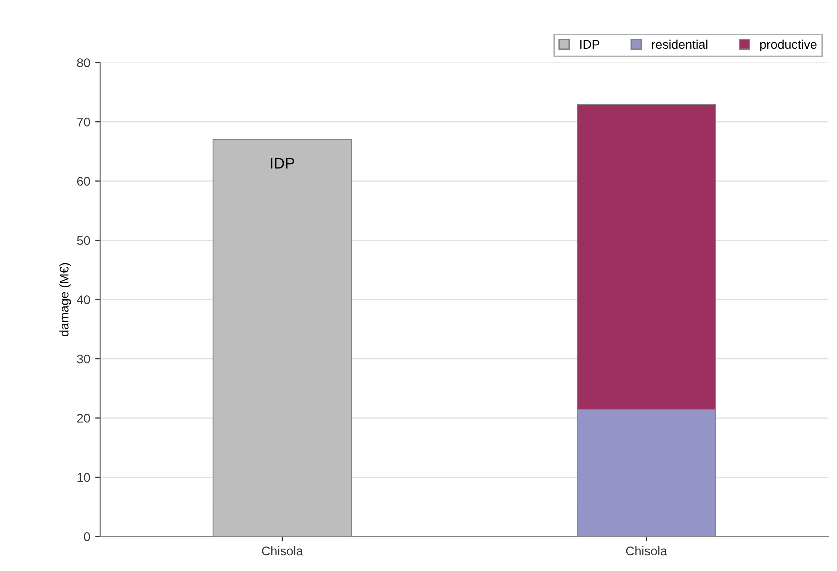  What do you see at coordinates (590, 44) in the screenshot?
I see `legend-label: IDP` at bounding box center [590, 44].